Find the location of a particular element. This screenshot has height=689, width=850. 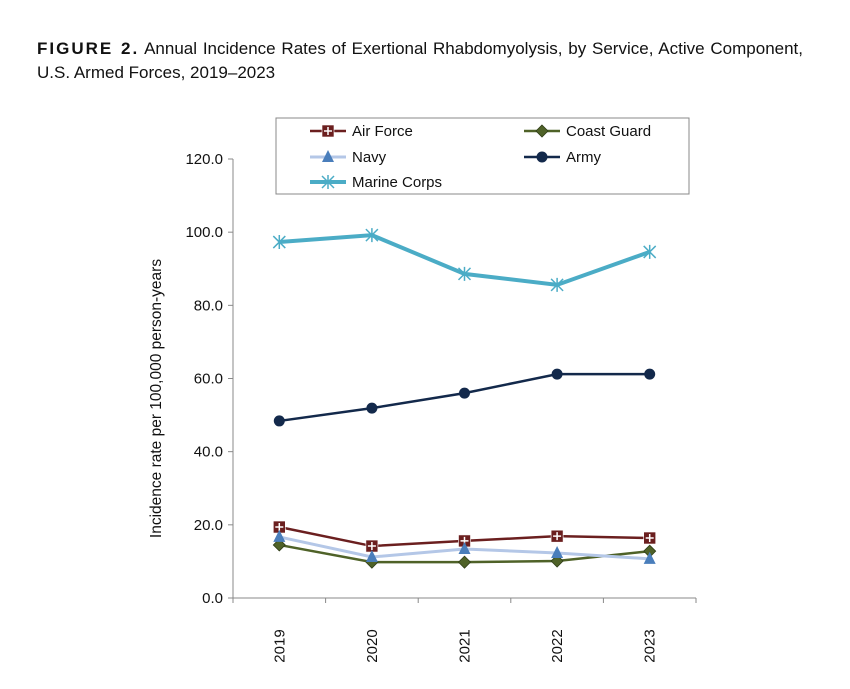

legend-label: Navy is located at coordinates (369, 157).